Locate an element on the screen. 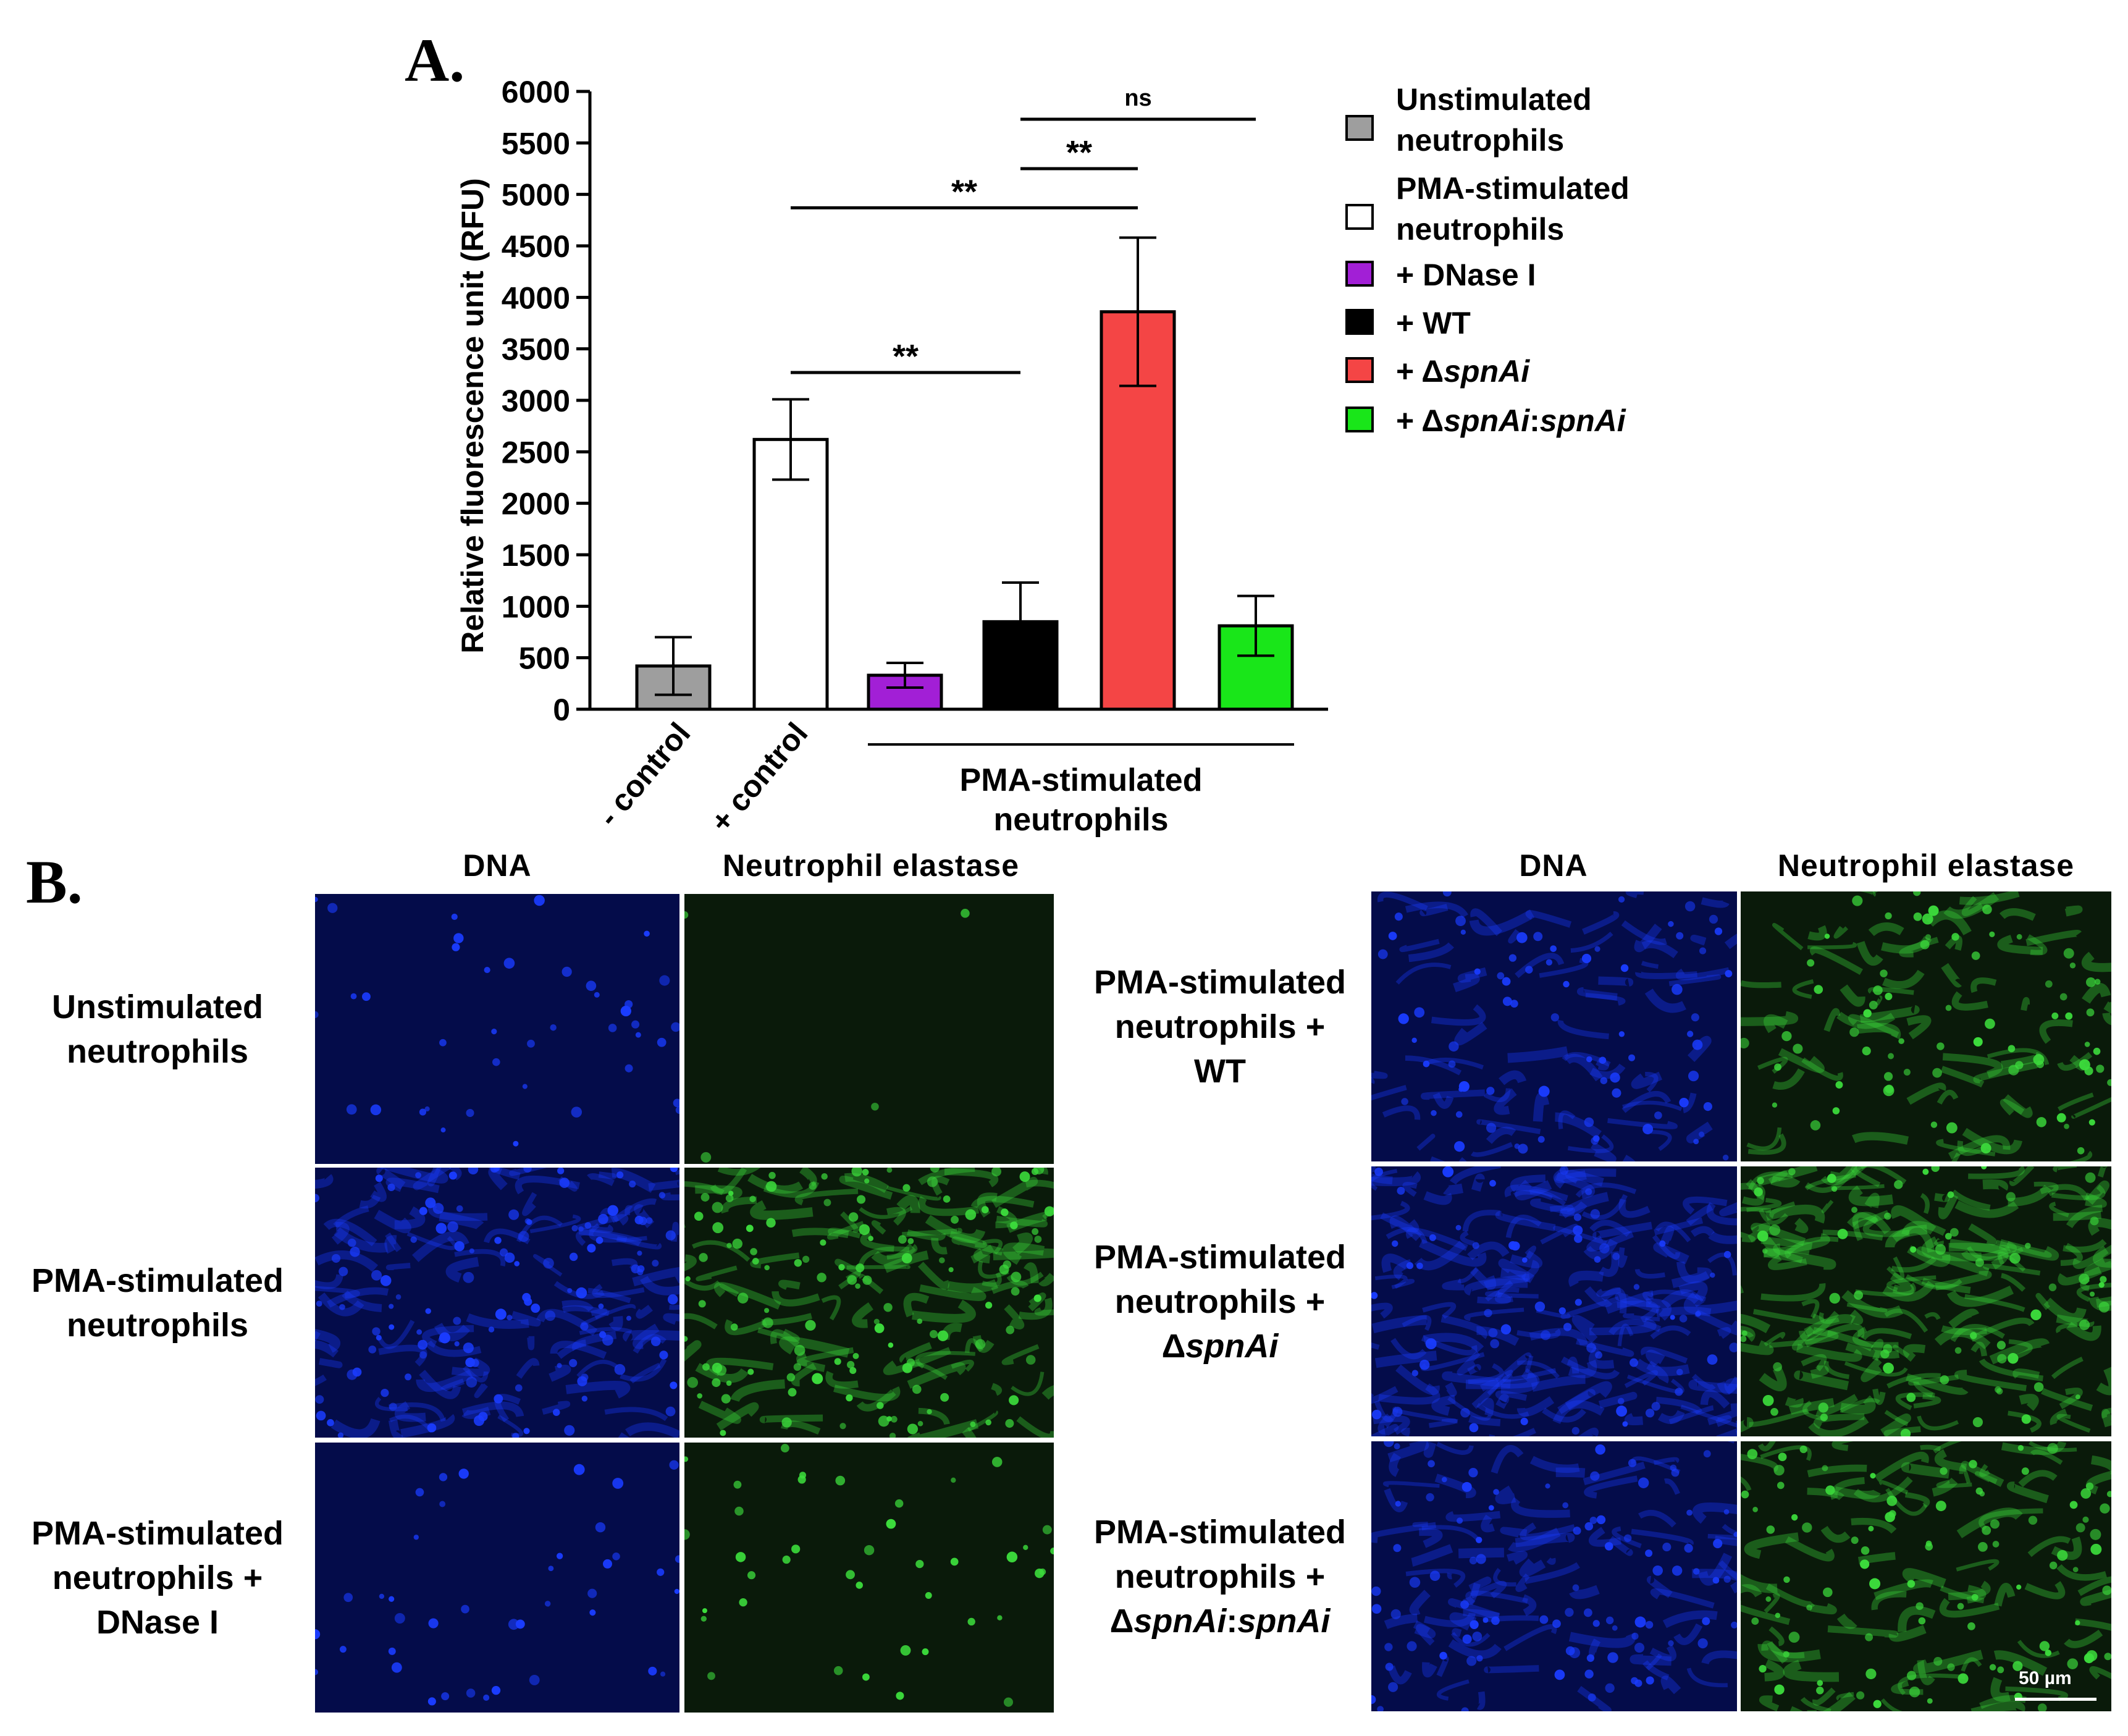 The height and width of the screenshot is (1736, 2128). y-tick-label: 3000 is located at coordinates (536, 401).